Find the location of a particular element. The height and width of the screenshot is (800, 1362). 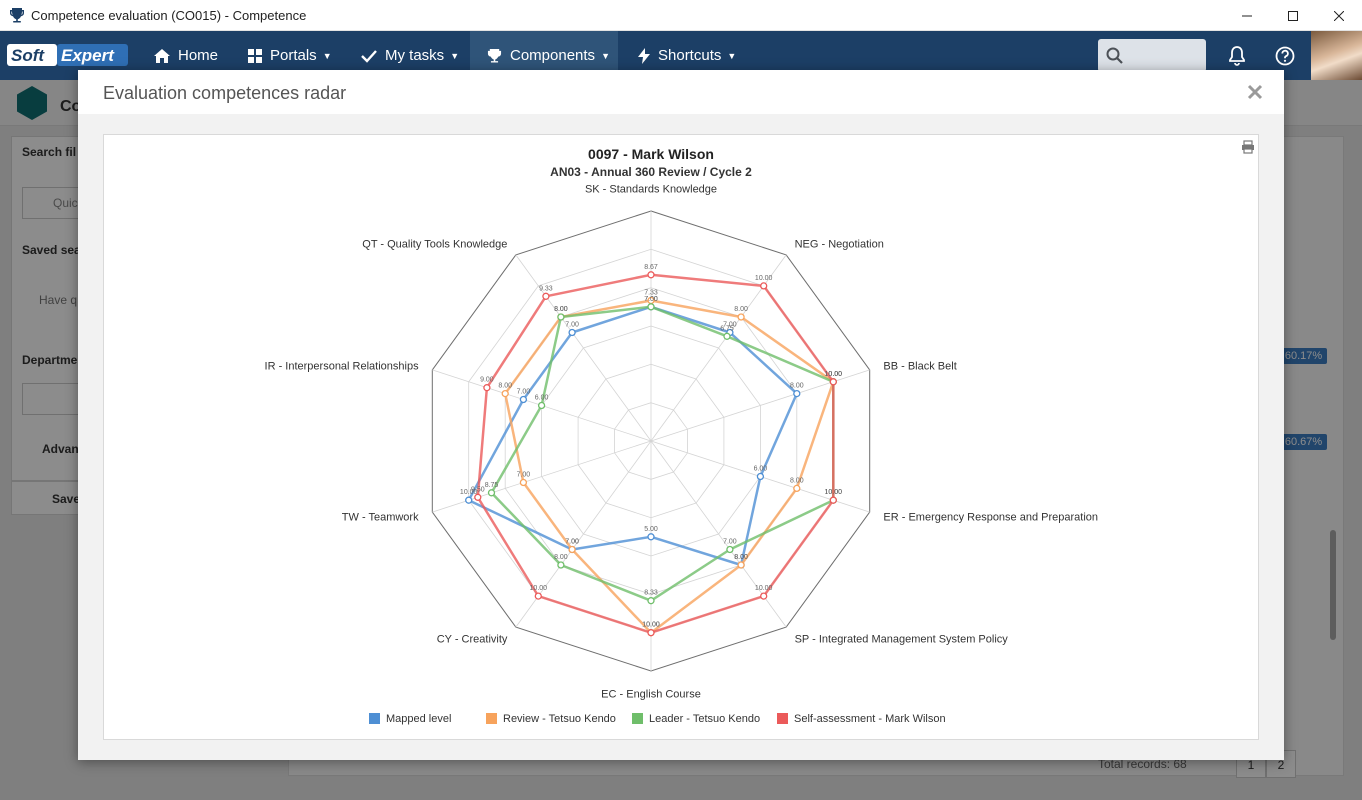

axis-label: IR - Interpersonal Relationships is located at coordinates (342, 367).